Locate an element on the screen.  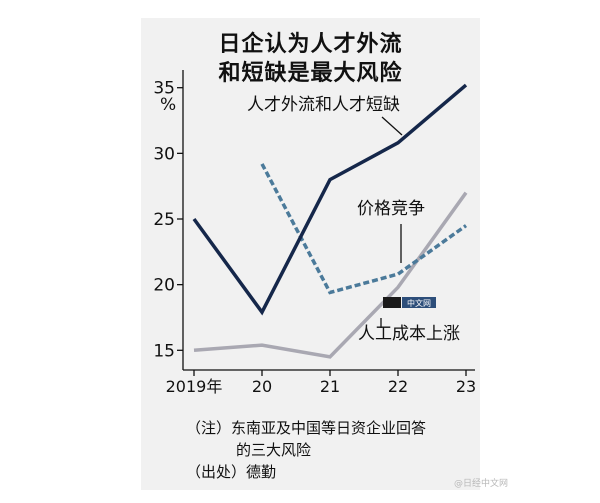
x-tick-label-1: 20 is located at coordinates (262, 386).